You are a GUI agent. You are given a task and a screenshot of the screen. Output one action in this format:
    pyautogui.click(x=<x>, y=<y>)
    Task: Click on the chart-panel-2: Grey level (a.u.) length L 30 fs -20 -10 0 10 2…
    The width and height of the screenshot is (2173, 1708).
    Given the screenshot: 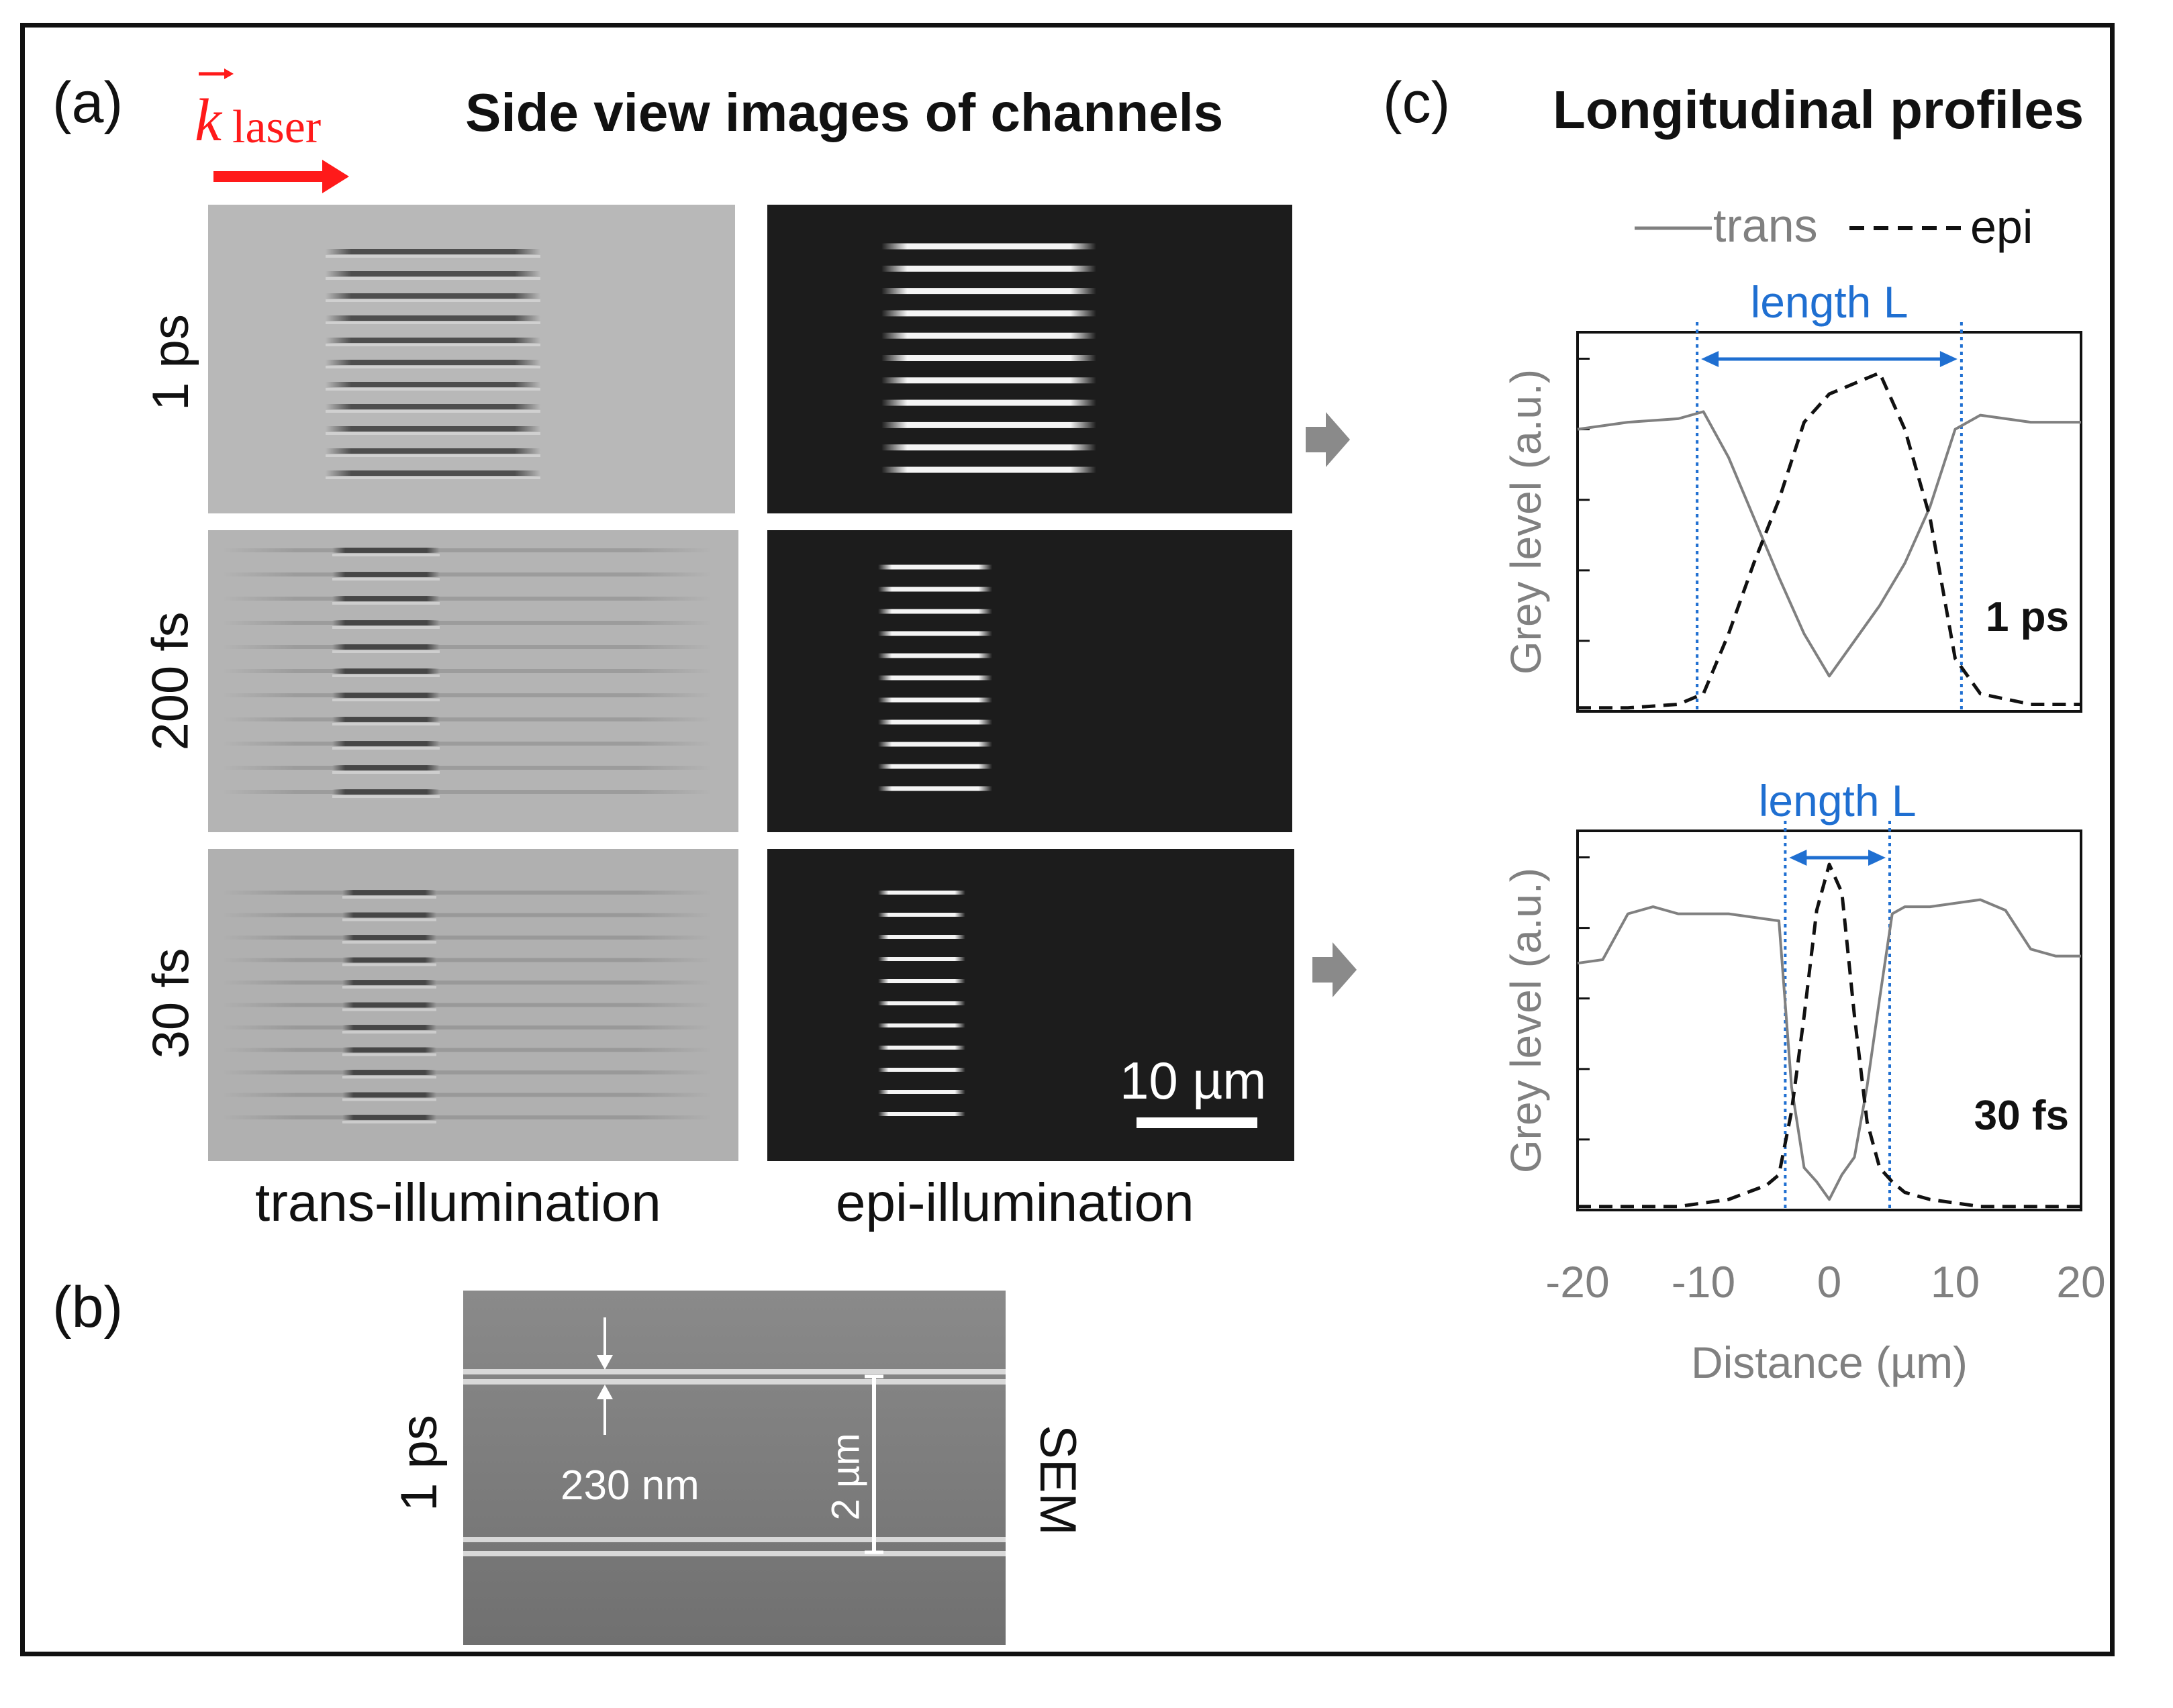 What is the action you would take?
    pyautogui.click(x=1804, y=1081)
    